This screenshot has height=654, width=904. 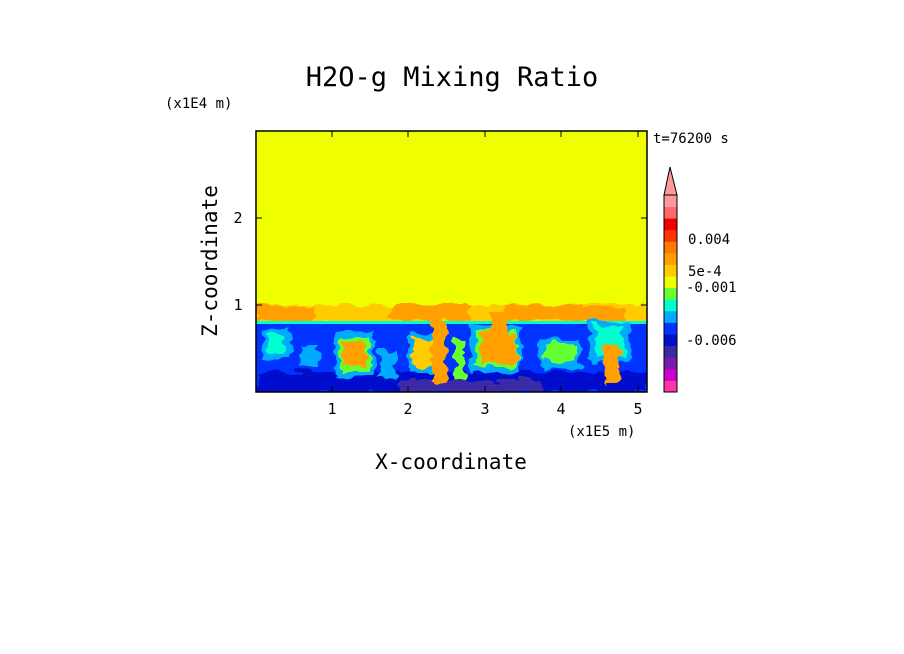 I want to click on y-axis-label: Z-coordinate, so click(x=210, y=261).